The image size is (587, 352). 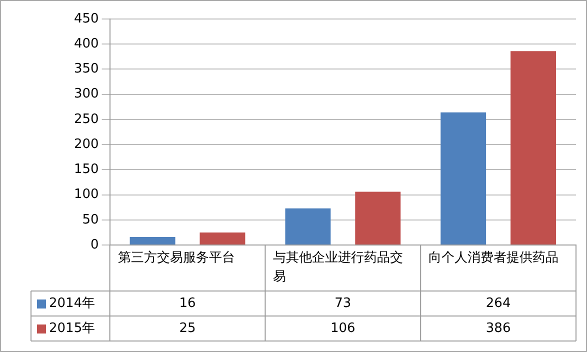 What do you see at coordinates (86, 119) in the screenshot?
I see `y-tick-label: 250` at bounding box center [86, 119].